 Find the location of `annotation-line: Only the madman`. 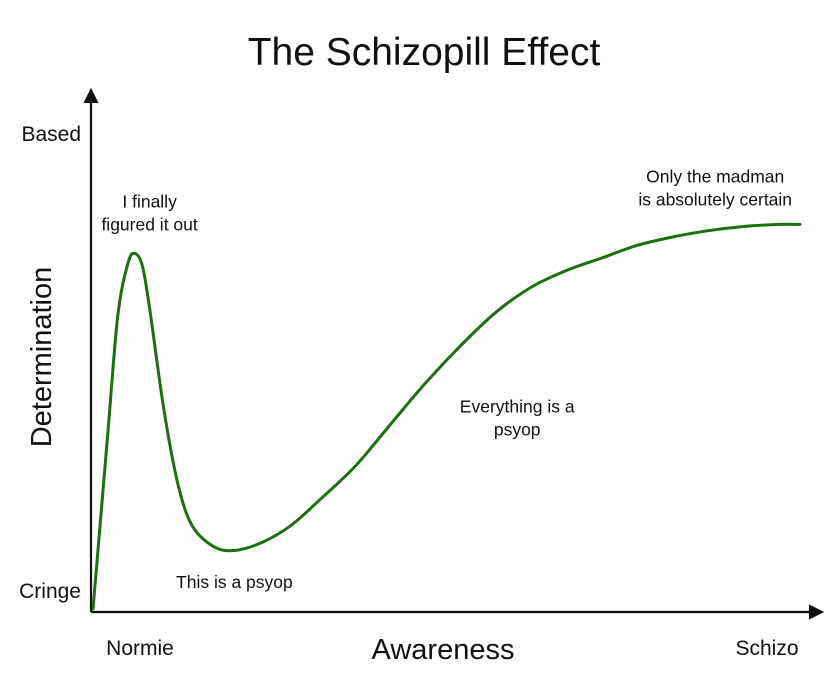

annotation-line: Only the madman is located at coordinates (715, 177).